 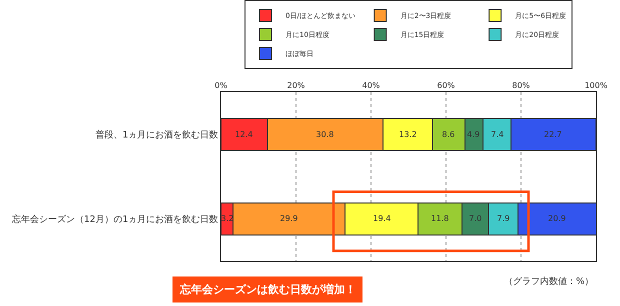 What do you see at coordinates (521, 85) in the screenshot?
I see `x-tick-label: 80%` at bounding box center [521, 85].